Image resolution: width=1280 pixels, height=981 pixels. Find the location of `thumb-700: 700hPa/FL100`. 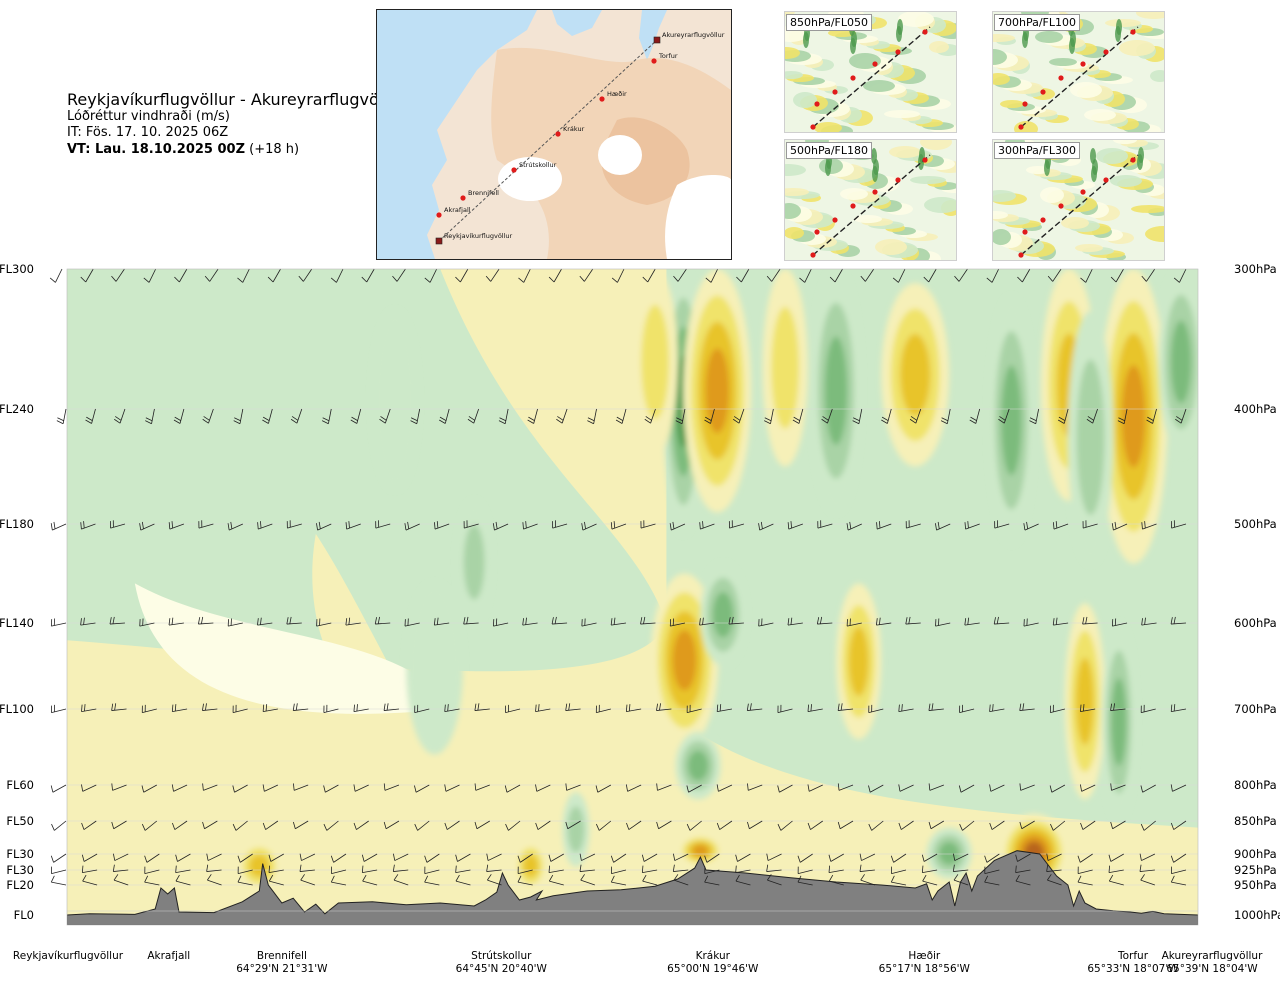

thumb-700: 700hPa/FL100 is located at coordinates (1078, 72).